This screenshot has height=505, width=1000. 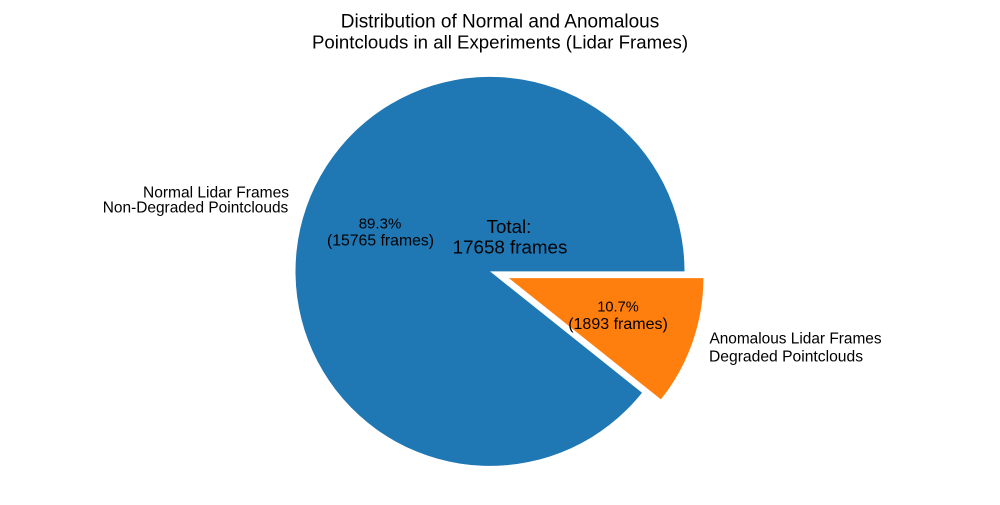 What do you see at coordinates (500, 22) in the screenshot?
I see `svg-text:Distribution of Normal and Ano: Distribution of Normal and Anomalous` at bounding box center [500, 22].